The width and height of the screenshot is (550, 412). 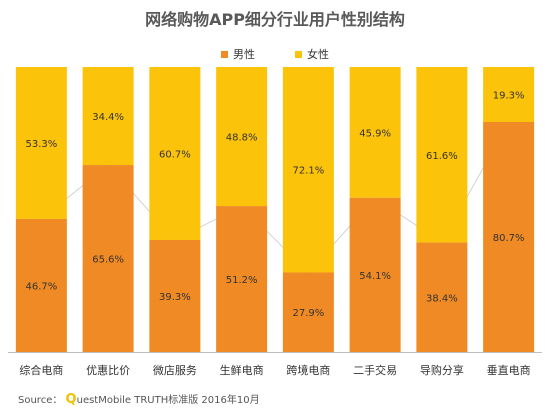 What do you see at coordinates (308, 370) in the screenshot?
I see `category-label-5: 跨境电商` at bounding box center [308, 370].